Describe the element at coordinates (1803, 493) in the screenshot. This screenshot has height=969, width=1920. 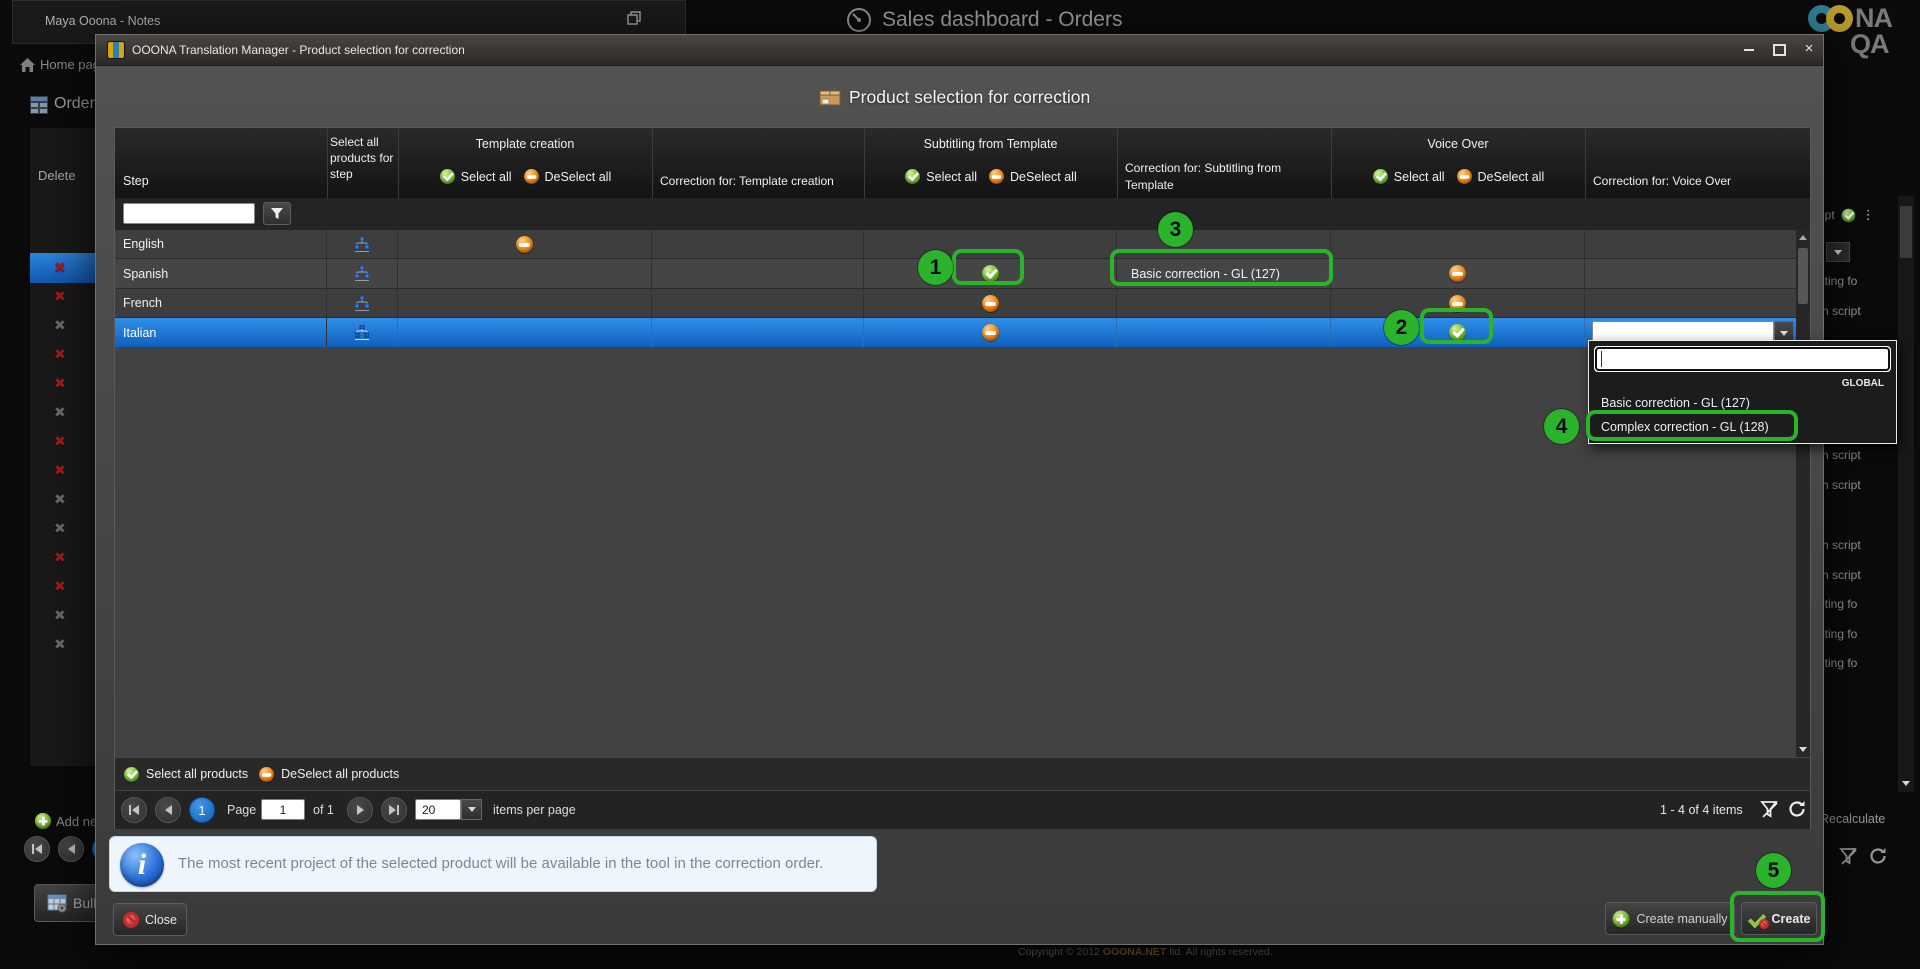
I see `grid-vertical-scrollbar` at that location.